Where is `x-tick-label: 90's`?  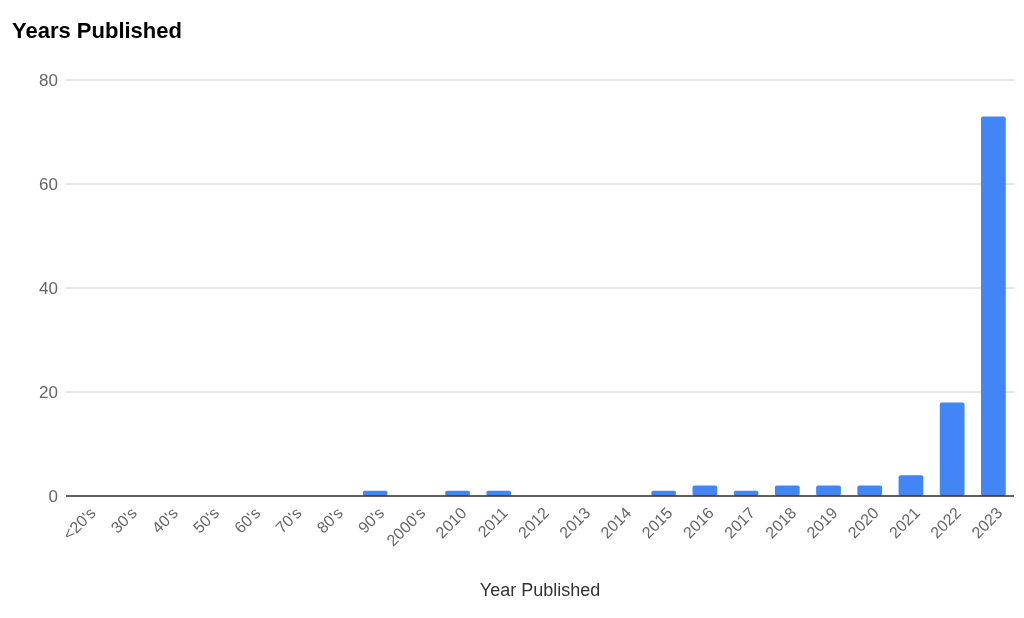 x-tick-label: 90's is located at coordinates (371, 520).